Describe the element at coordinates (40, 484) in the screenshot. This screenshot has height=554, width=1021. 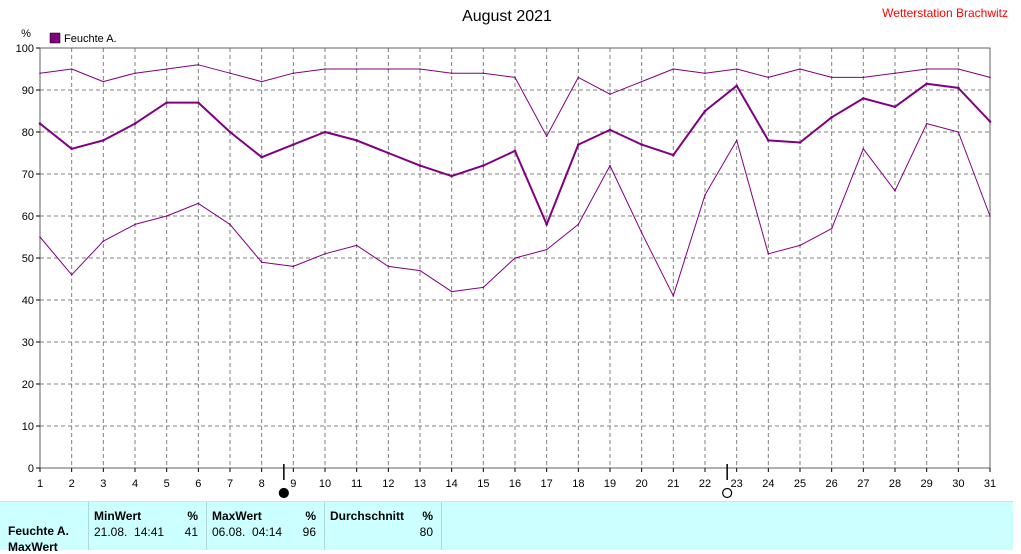
I see `x-tick-label: 1` at that location.